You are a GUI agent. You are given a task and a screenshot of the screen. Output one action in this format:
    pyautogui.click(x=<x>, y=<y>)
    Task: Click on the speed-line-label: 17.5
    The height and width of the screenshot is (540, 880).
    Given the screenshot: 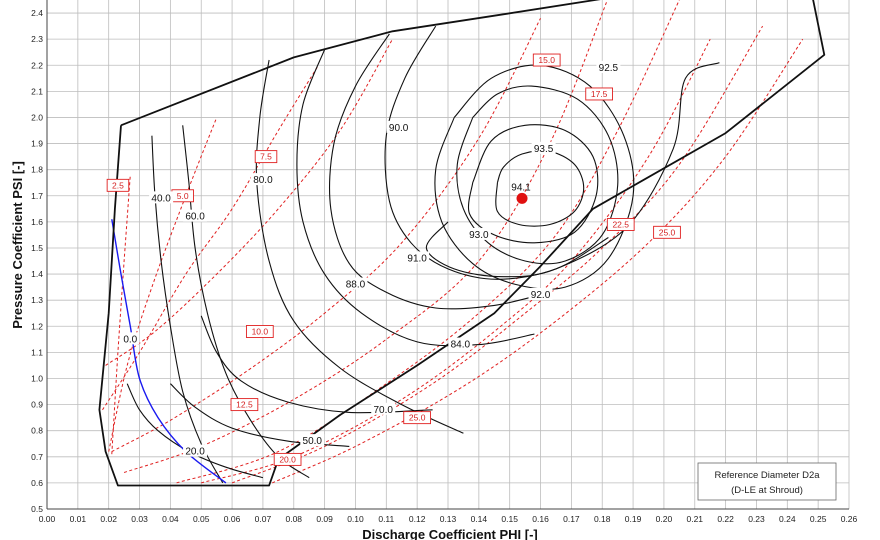 What is the action you would take?
    pyautogui.click(x=599, y=94)
    